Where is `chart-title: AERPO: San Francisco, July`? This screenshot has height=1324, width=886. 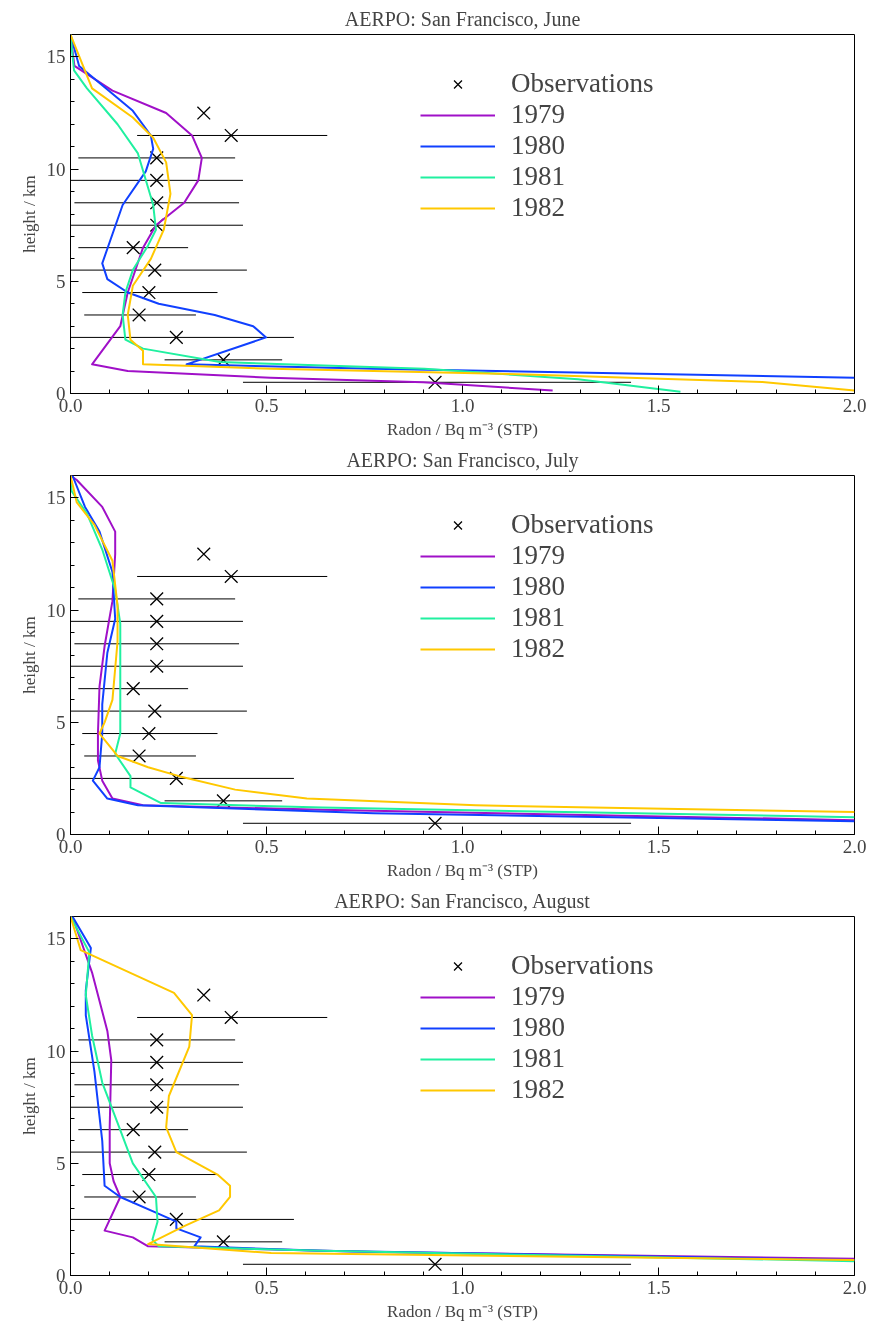
chart-title: AERPO: San Francisco, July is located at coordinates (462, 460).